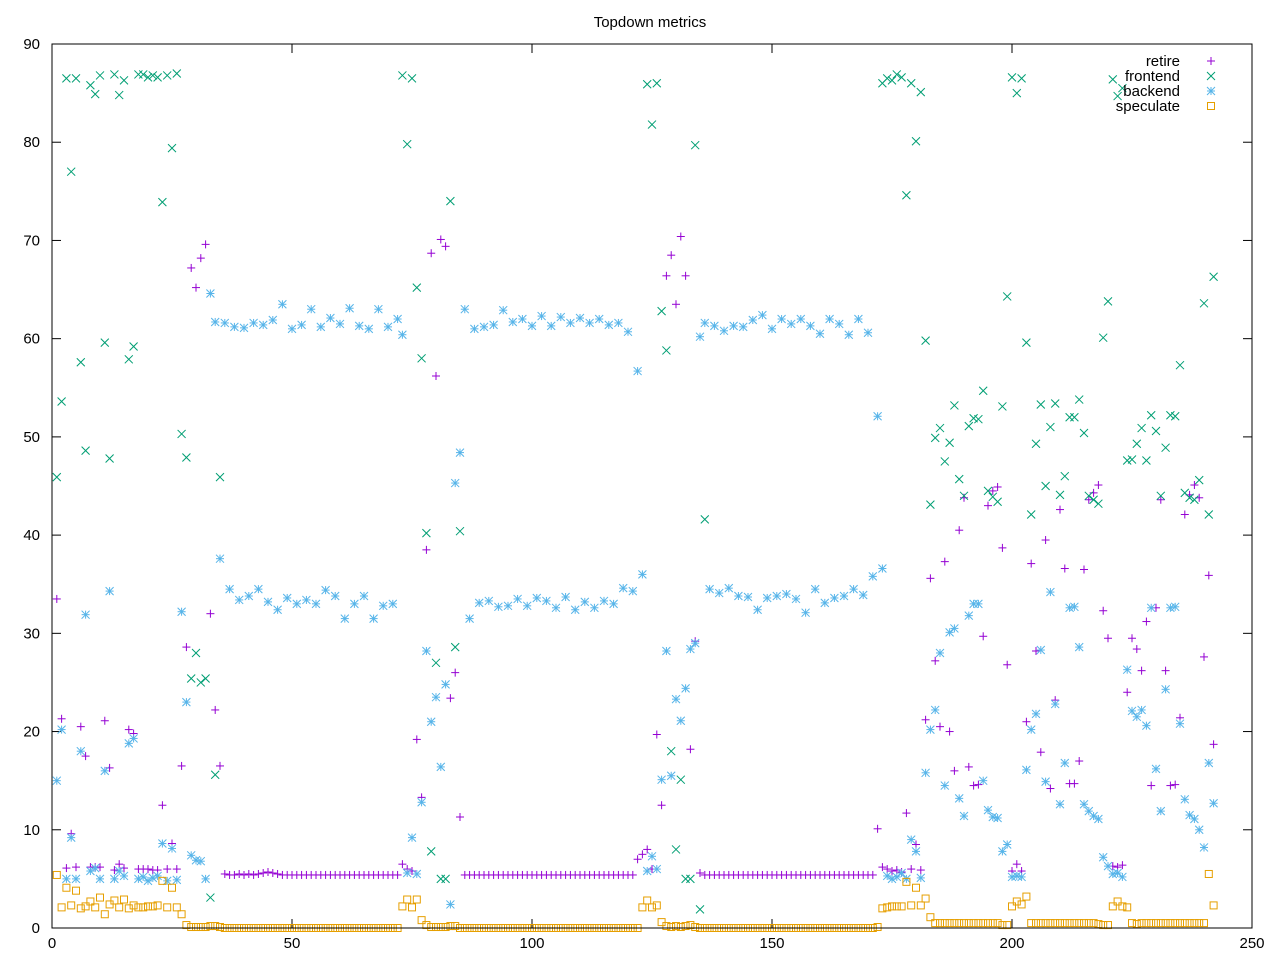 The width and height of the screenshot is (1280, 960). Describe the element at coordinates (1211, 106) in the screenshot. I see `legend-marker-speculate` at that location.